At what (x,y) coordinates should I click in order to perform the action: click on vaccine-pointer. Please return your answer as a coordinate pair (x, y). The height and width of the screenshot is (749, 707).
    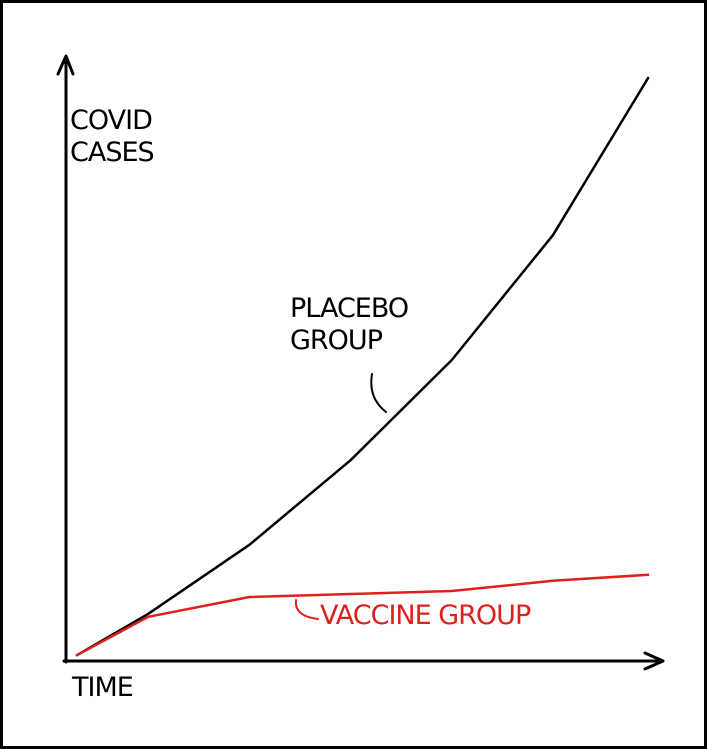
    Looking at the image, I should click on (306, 609).